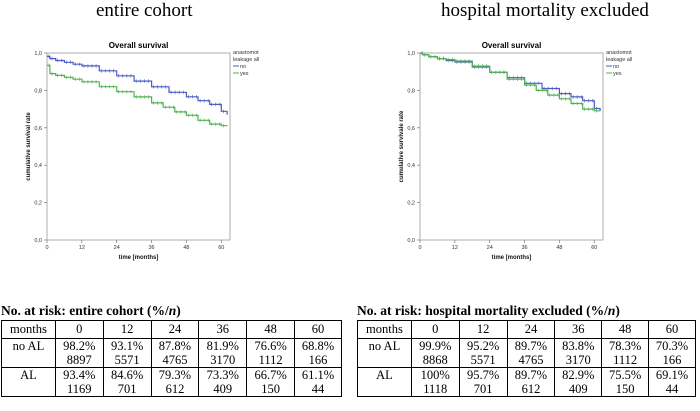 This screenshot has height=411, width=700. Describe the element at coordinates (625, 375) in the screenshot. I see `cell-pct: 75.5%` at that location.